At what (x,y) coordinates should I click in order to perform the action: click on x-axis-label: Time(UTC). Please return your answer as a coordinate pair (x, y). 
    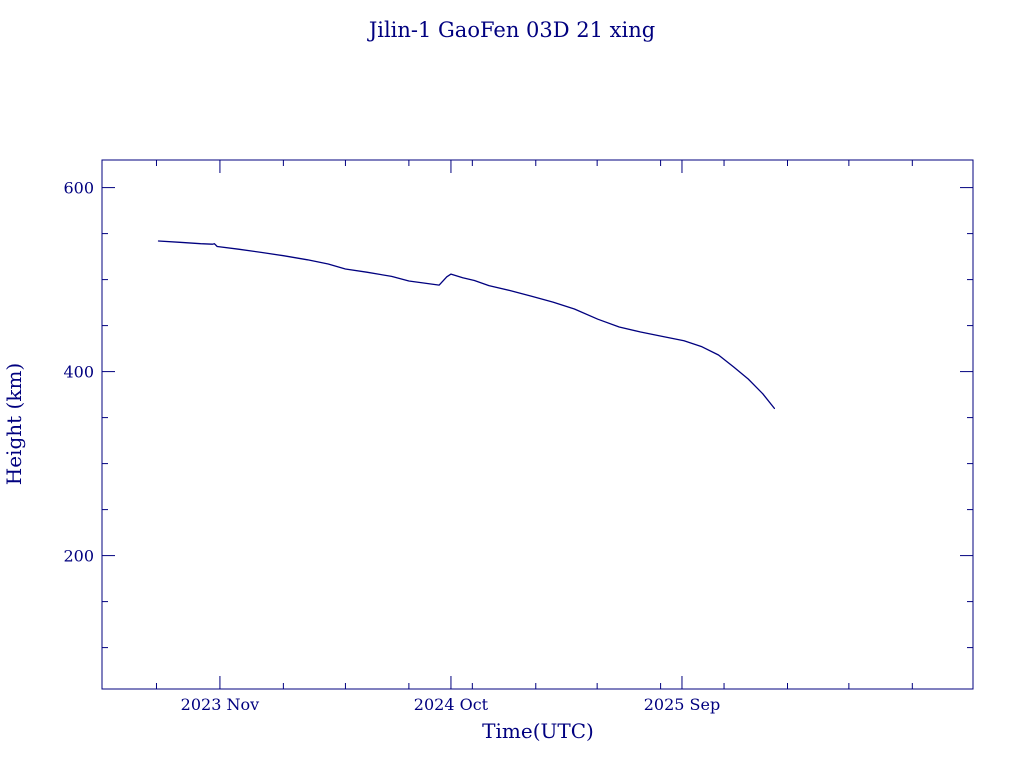
    Looking at the image, I should click on (538, 731).